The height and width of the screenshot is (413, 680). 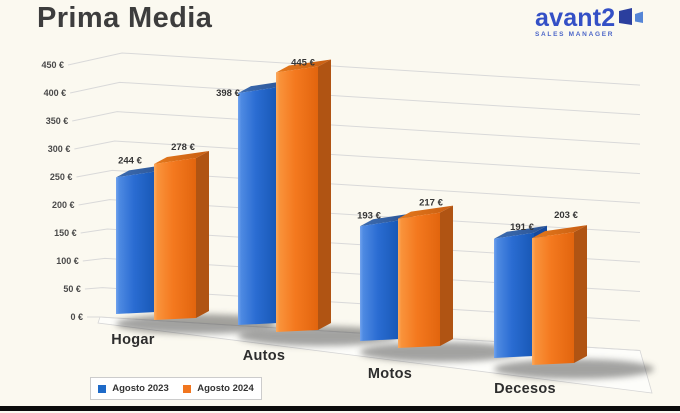 What do you see at coordinates (631, 16) in the screenshot?
I see `logo-mark-icon` at bounding box center [631, 16].